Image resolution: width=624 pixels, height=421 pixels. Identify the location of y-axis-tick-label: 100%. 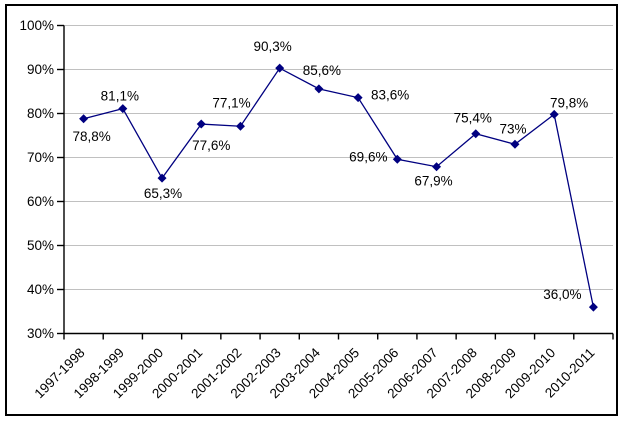
(36, 25).